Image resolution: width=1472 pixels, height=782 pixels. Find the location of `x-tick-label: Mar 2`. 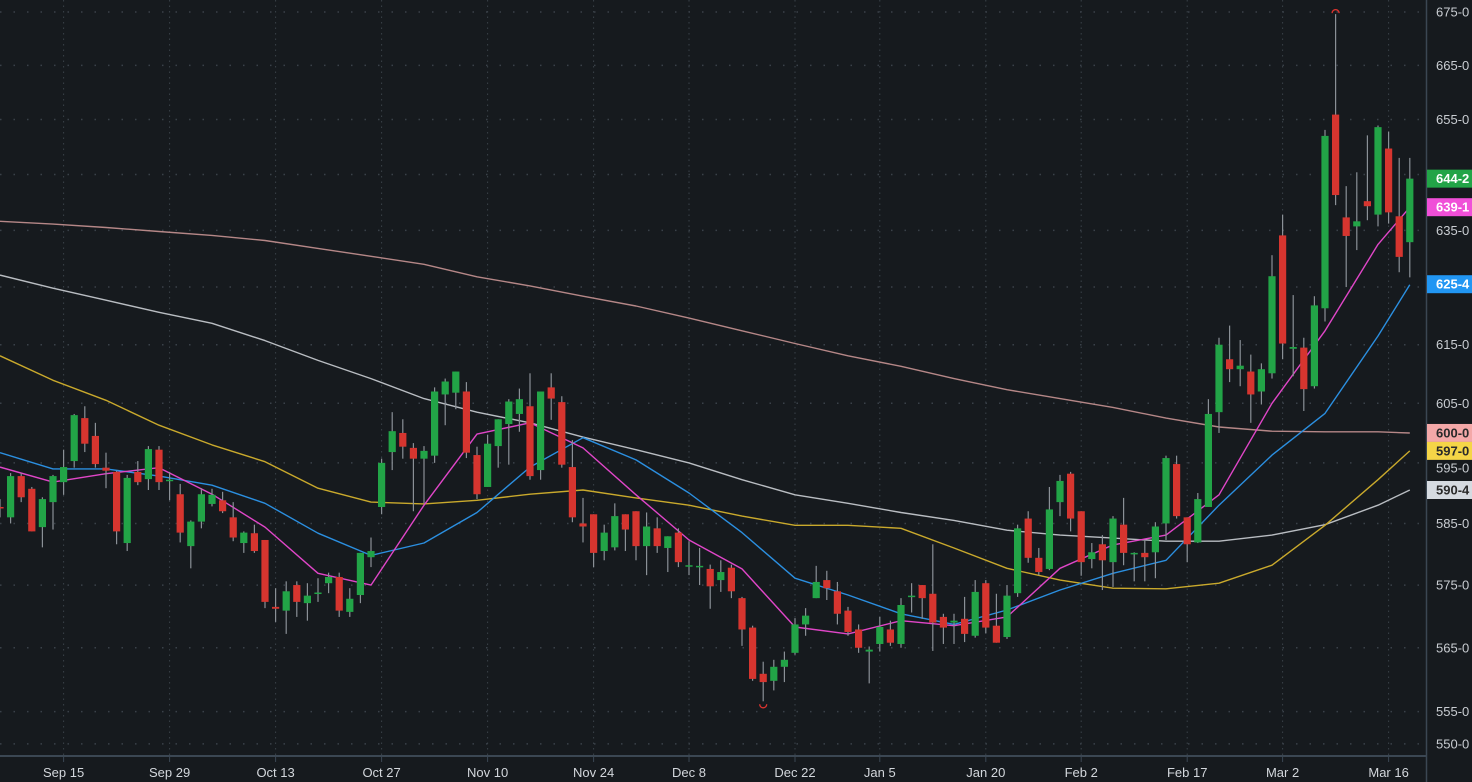

x-tick-label: Mar 2 is located at coordinates (1282, 772).